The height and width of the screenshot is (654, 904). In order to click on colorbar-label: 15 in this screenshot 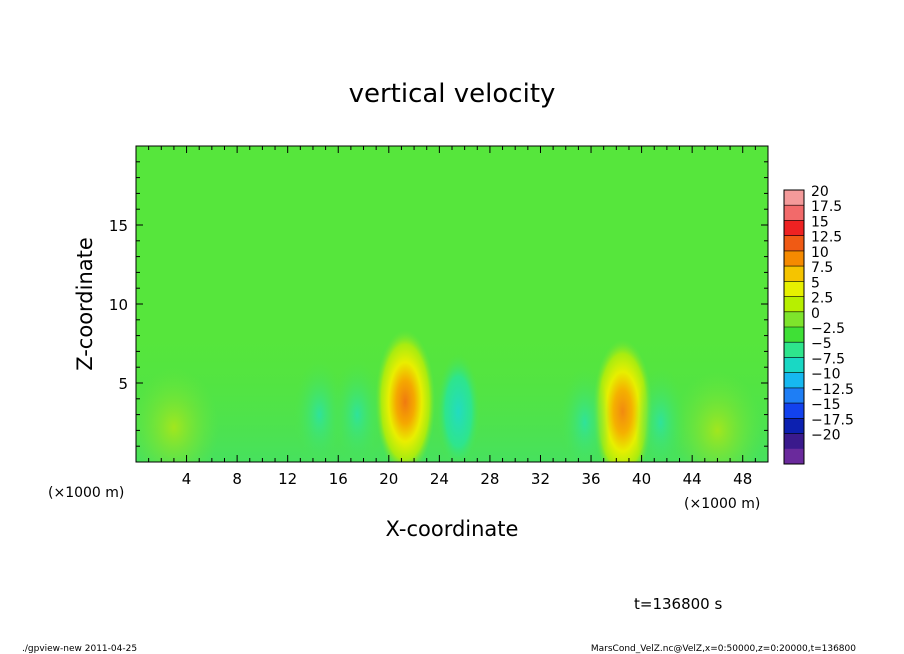, I will do `click(820, 222)`.